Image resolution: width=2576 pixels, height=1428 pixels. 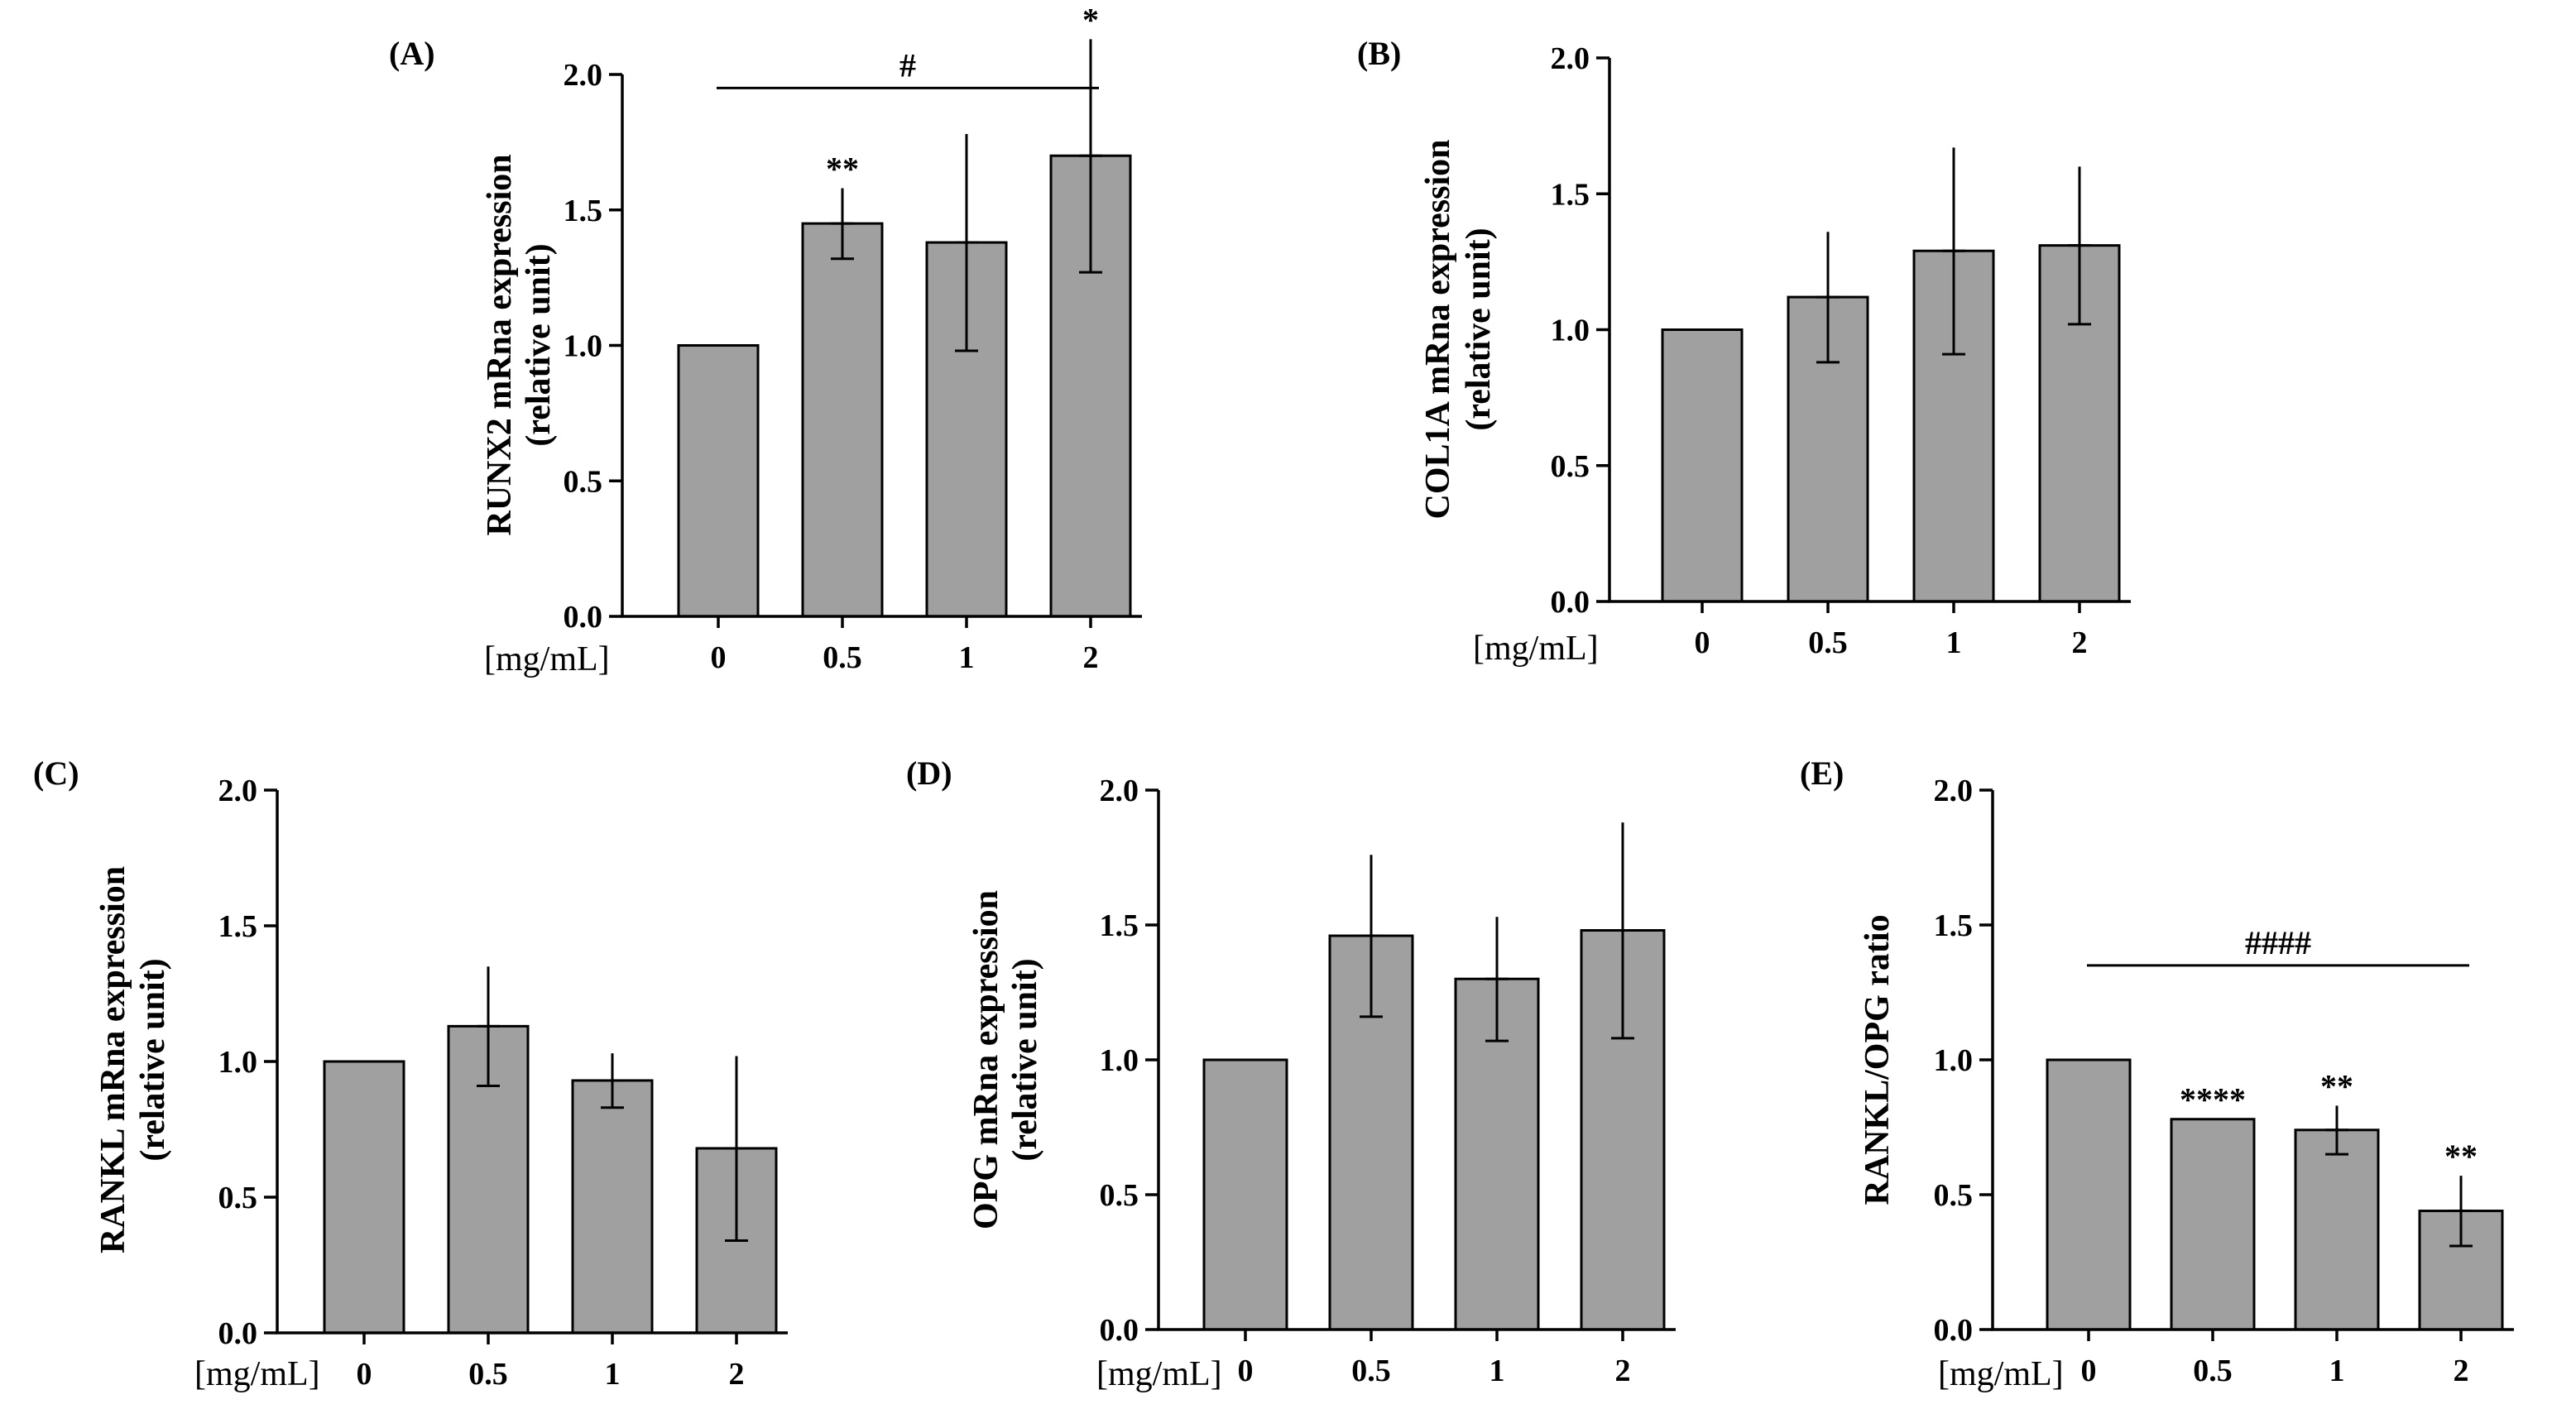 What do you see at coordinates (2213, 1100) in the screenshot?
I see `significance-mark: ****` at bounding box center [2213, 1100].